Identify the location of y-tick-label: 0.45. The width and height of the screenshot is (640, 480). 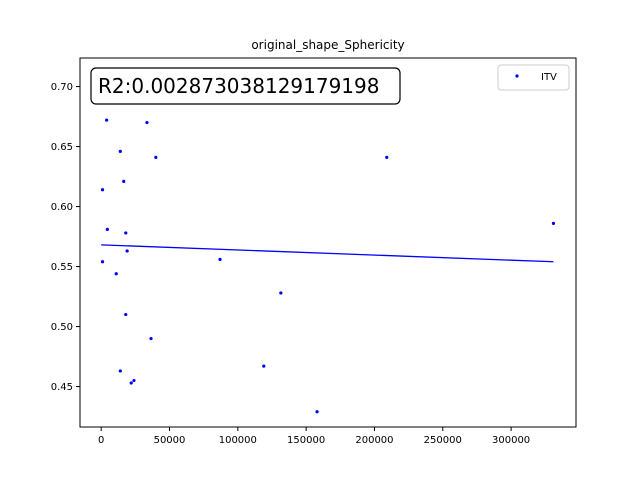
(62, 387).